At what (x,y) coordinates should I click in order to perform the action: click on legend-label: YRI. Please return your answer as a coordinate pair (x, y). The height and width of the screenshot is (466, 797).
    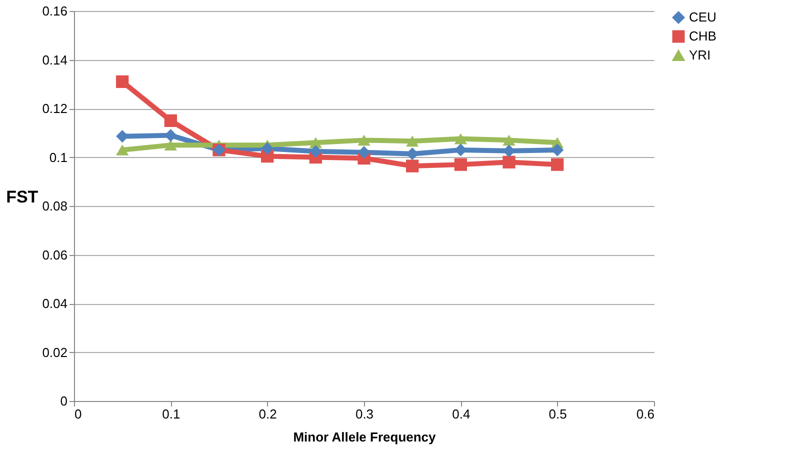
    Looking at the image, I should click on (700, 55).